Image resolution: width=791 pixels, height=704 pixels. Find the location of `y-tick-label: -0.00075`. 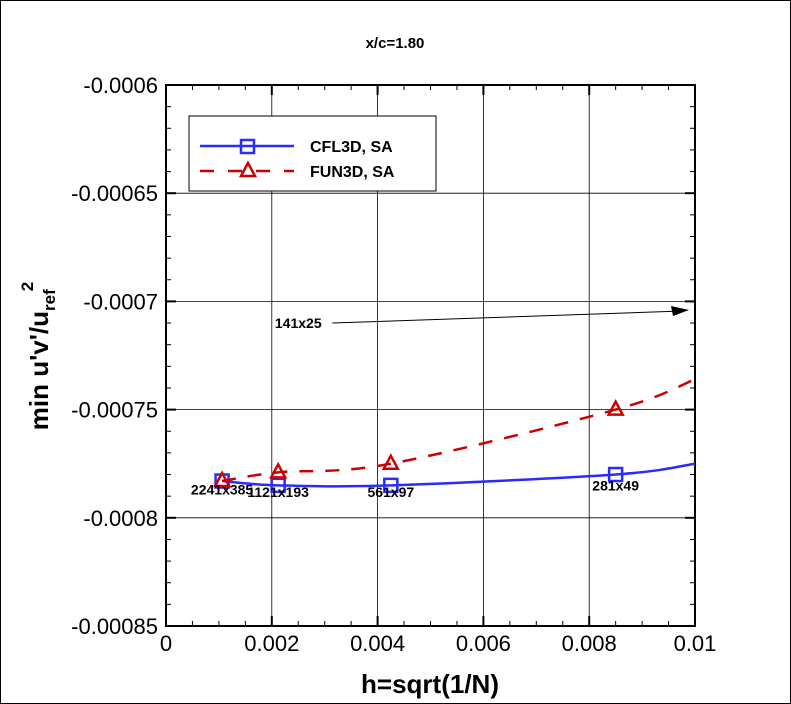

y-tick-label: -0.00075 is located at coordinates (114, 410).